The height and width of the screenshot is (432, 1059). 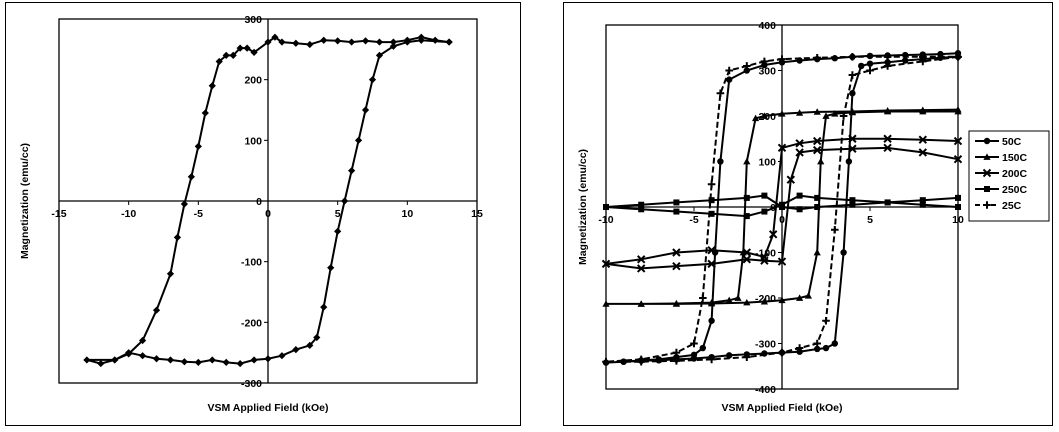 What do you see at coordinates (268, 214) in the screenshot?
I see `chart0-x-tick-label: 0` at bounding box center [268, 214].